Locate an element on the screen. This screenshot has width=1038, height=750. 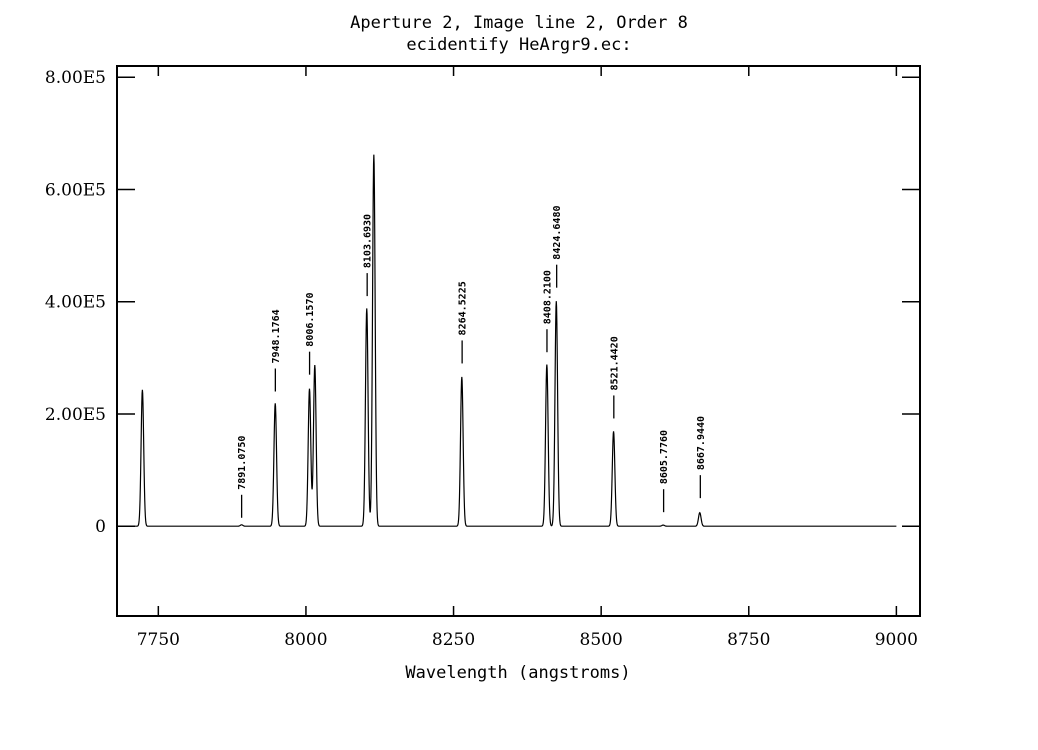
identified-line-label: 7891.0750 is located at coordinates (242, 463).